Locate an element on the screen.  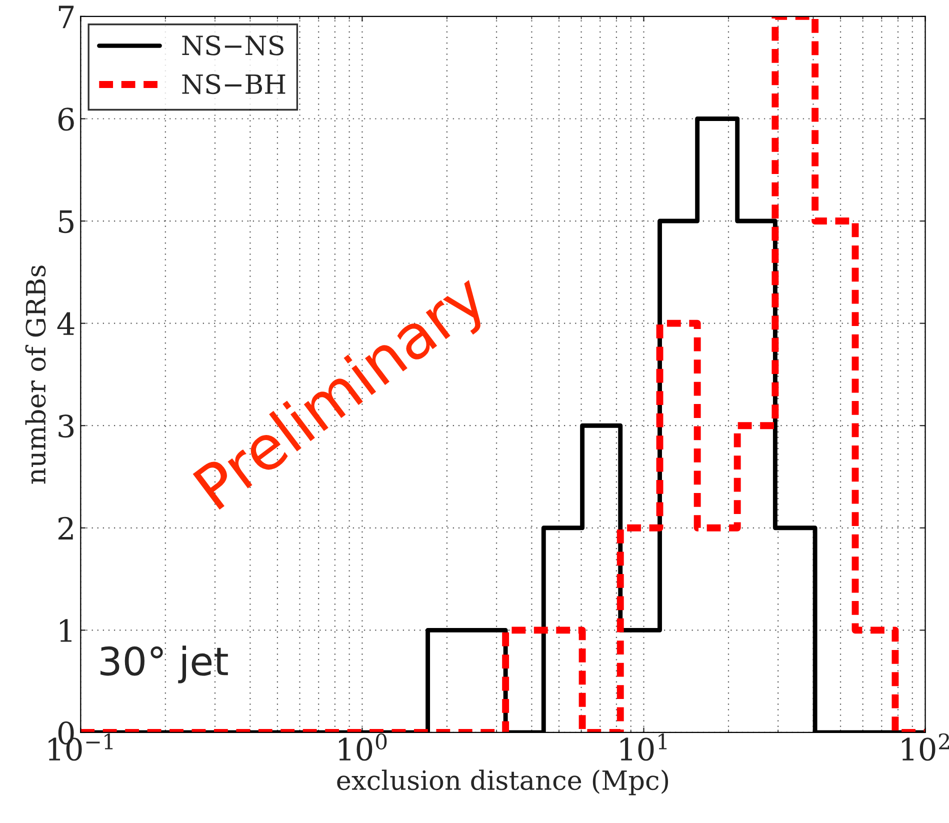
y-tick-label: 4 is located at coordinates (65, 323).